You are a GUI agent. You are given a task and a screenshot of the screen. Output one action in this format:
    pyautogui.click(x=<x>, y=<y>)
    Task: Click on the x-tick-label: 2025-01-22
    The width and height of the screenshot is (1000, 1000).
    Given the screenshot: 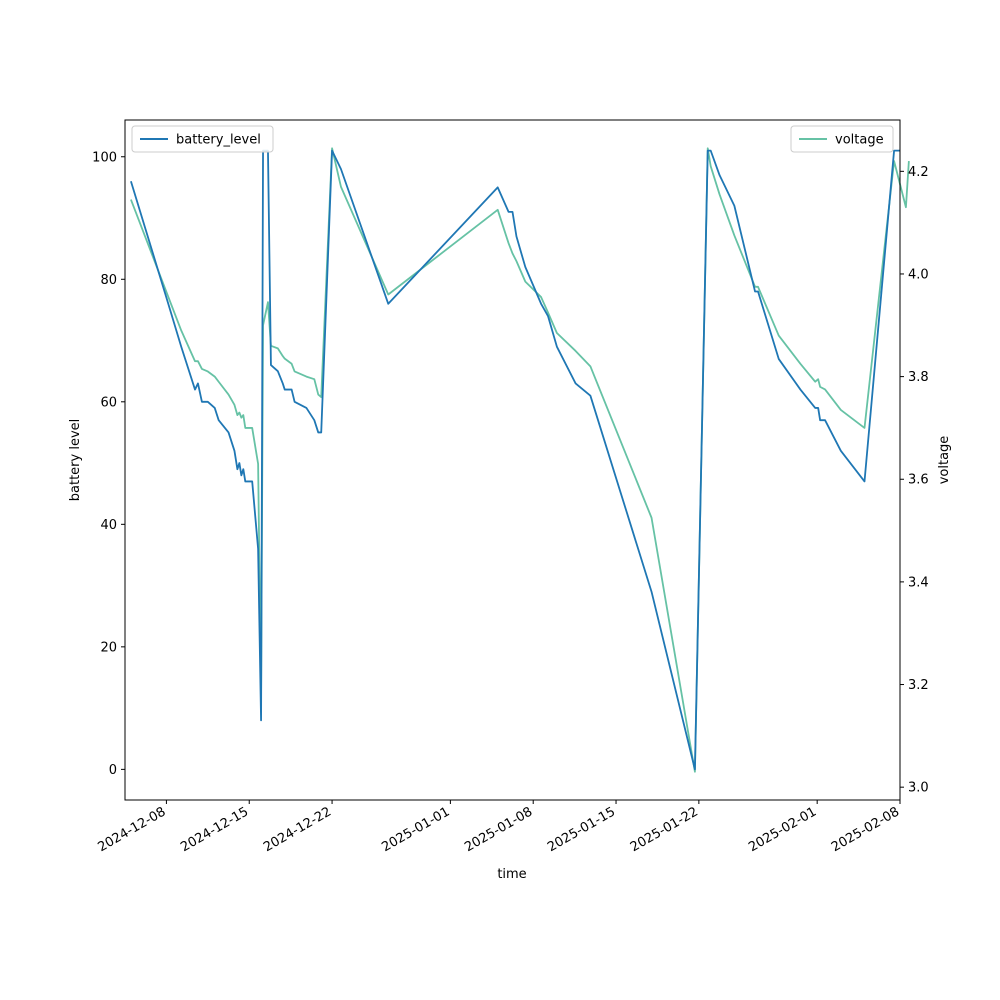 What is the action you would take?
    pyautogui.click(x=664, y=829)
    